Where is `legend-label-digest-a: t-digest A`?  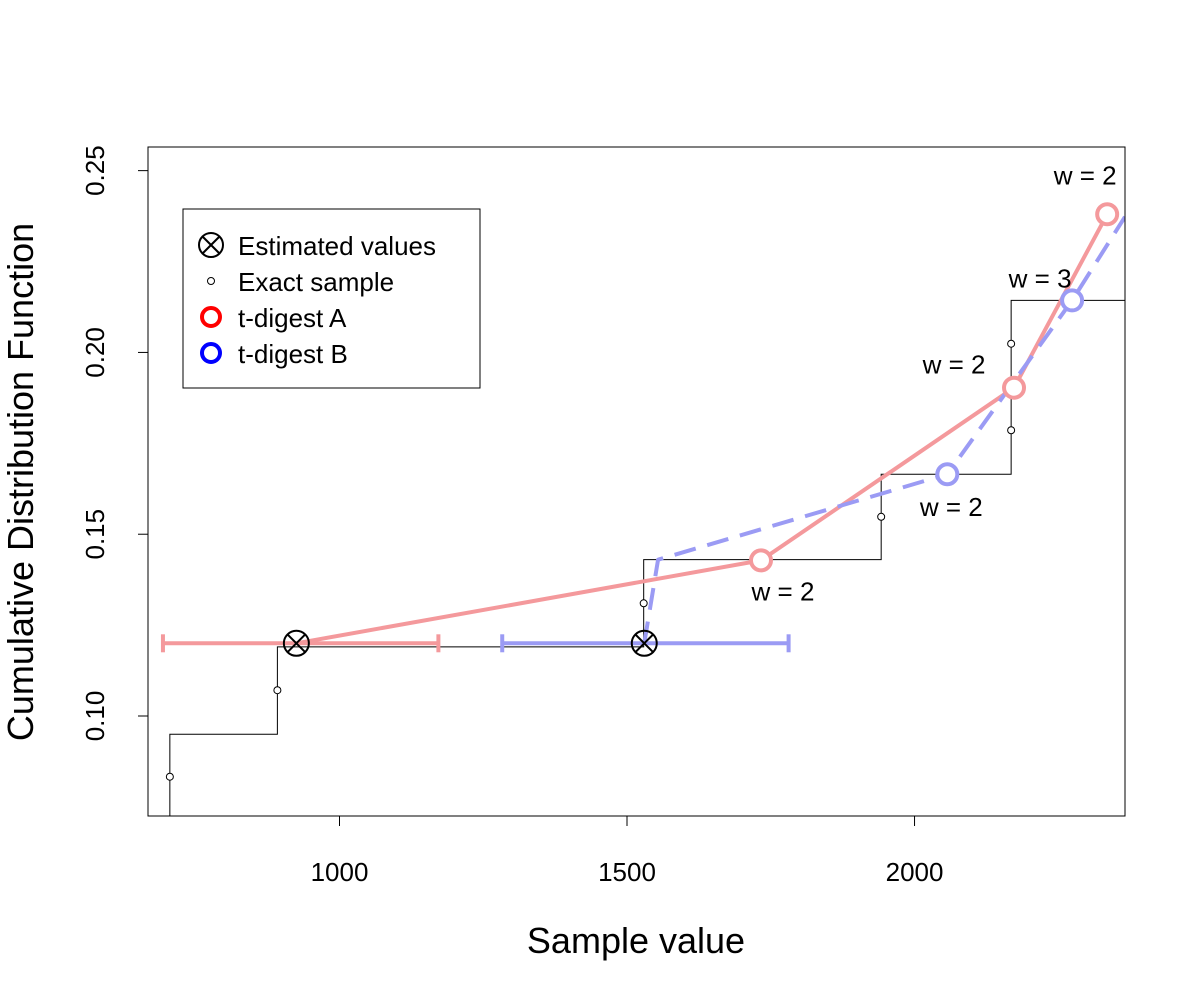 legend-label-digest-a: t-digest A is located at coordinates (292, 318).